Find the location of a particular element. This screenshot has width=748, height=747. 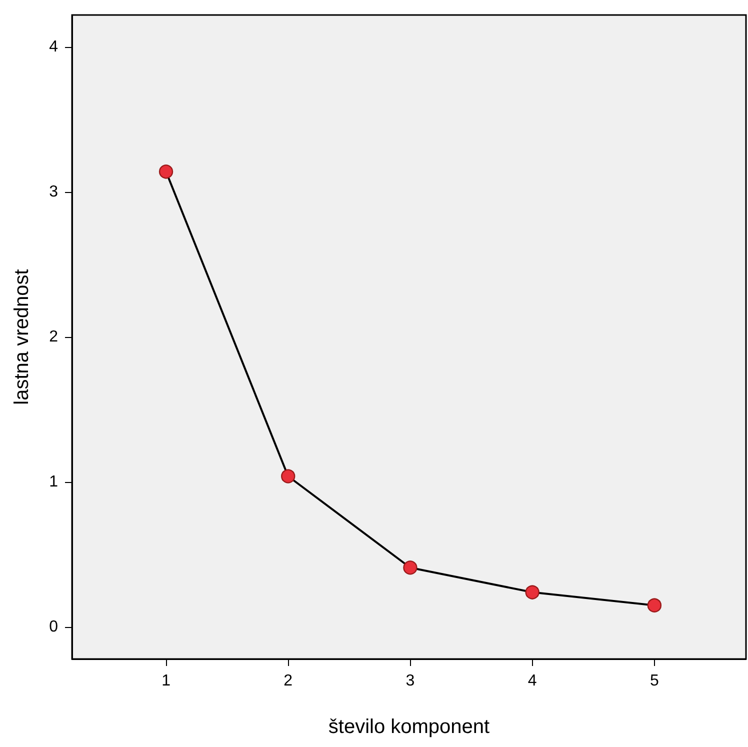

y-tick-label: 3 is located at coordinates (53, 191).